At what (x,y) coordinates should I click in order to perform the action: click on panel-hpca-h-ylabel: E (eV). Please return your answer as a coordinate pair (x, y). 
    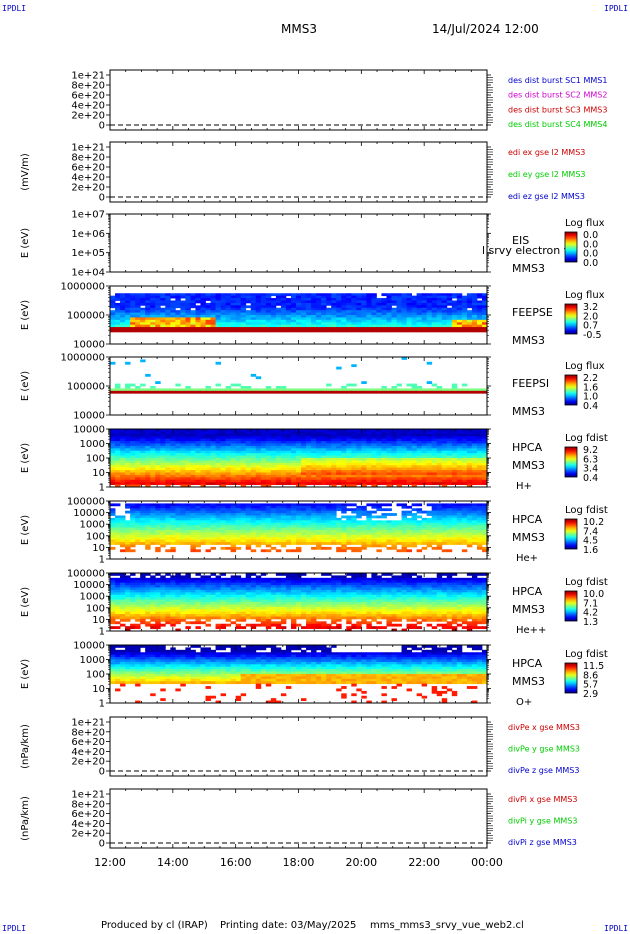
    Looking at the image, I should click on (25, 458).